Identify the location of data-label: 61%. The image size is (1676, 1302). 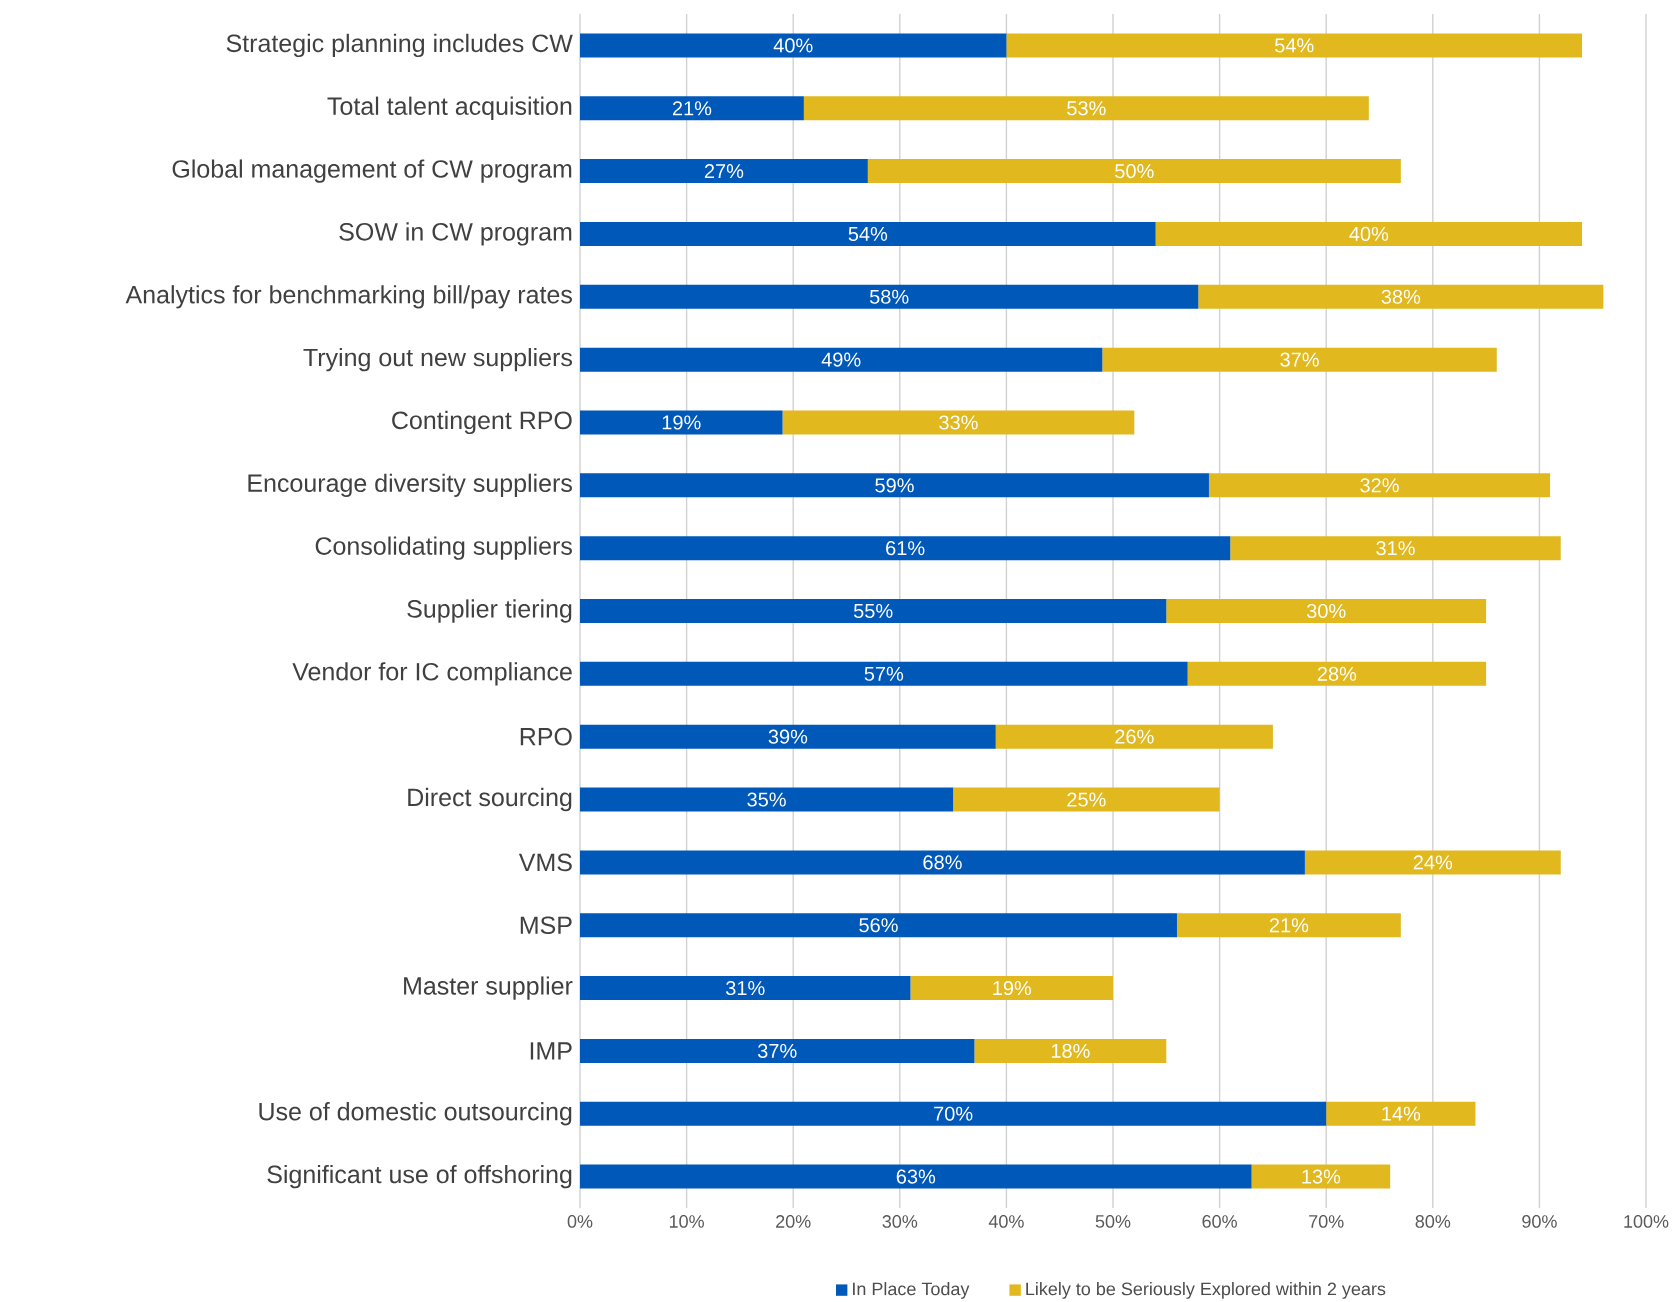
(905, 548).